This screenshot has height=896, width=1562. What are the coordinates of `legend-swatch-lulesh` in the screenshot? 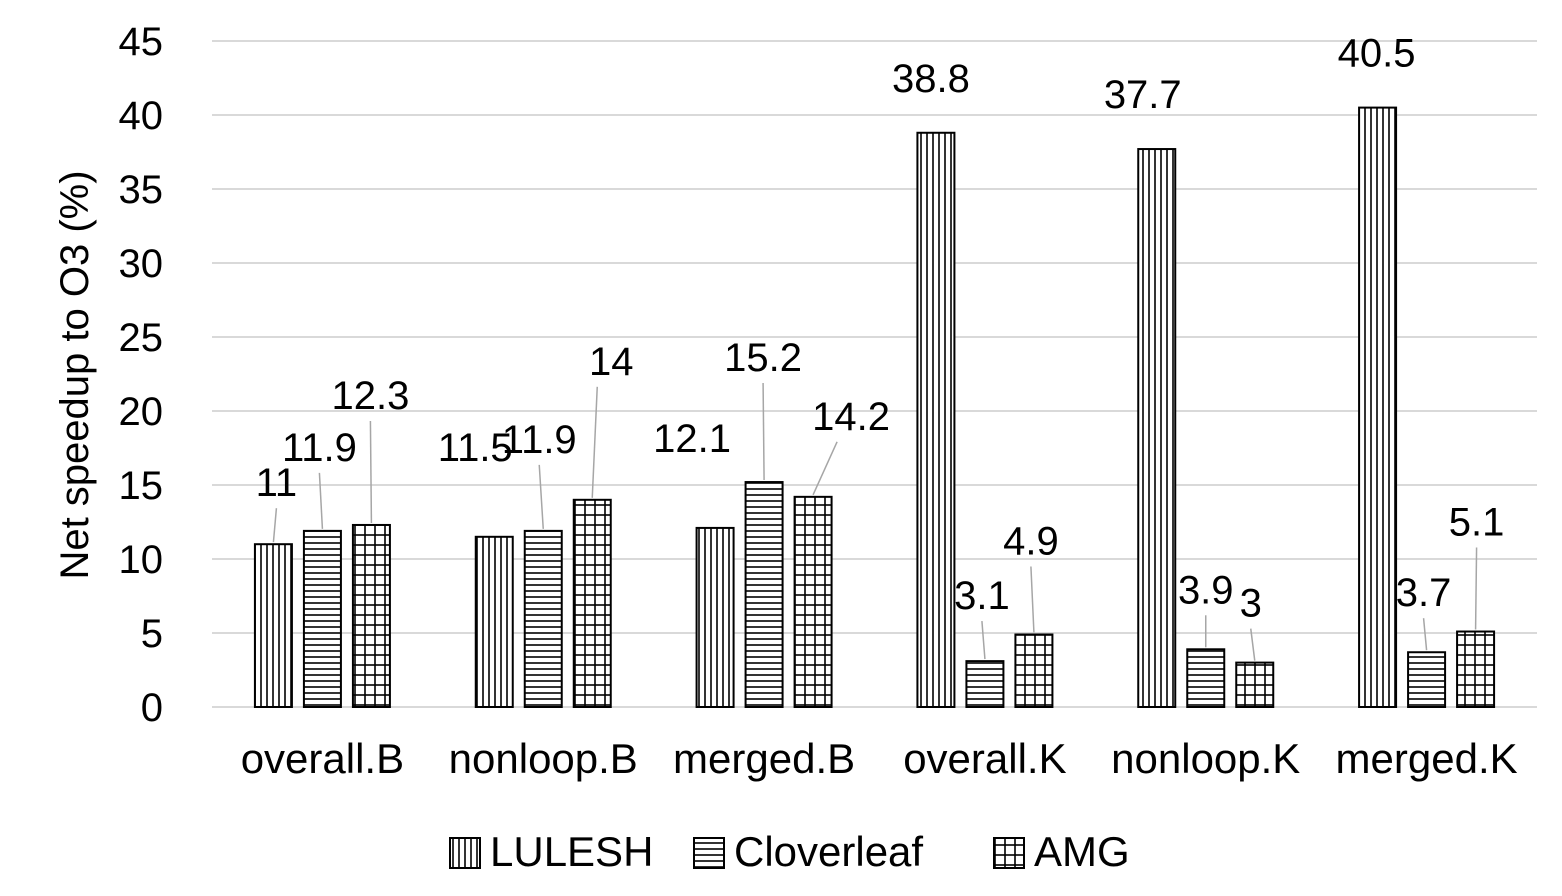 It's located at (465, 853).